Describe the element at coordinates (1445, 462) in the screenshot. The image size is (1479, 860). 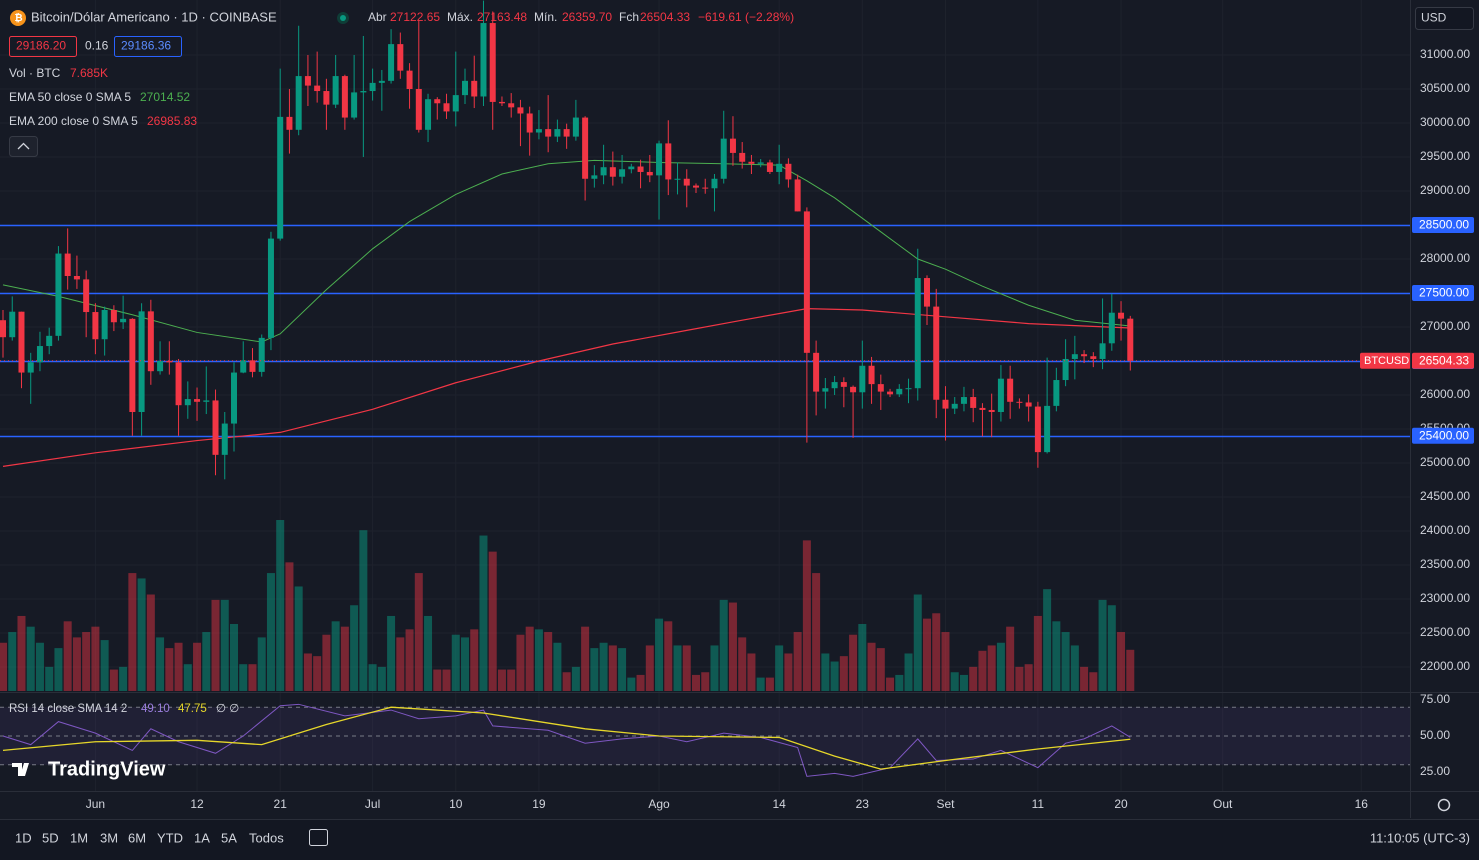
I see `y-tick-label: 25000.00` at that location.